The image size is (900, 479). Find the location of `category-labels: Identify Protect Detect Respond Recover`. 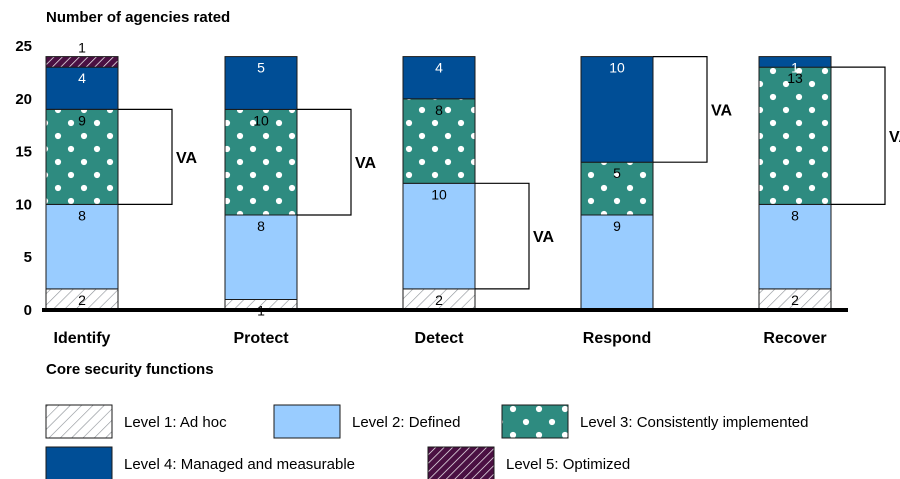

category-labels: Identify Protect Detect Respond Recover is located at coordinates (440, 338).